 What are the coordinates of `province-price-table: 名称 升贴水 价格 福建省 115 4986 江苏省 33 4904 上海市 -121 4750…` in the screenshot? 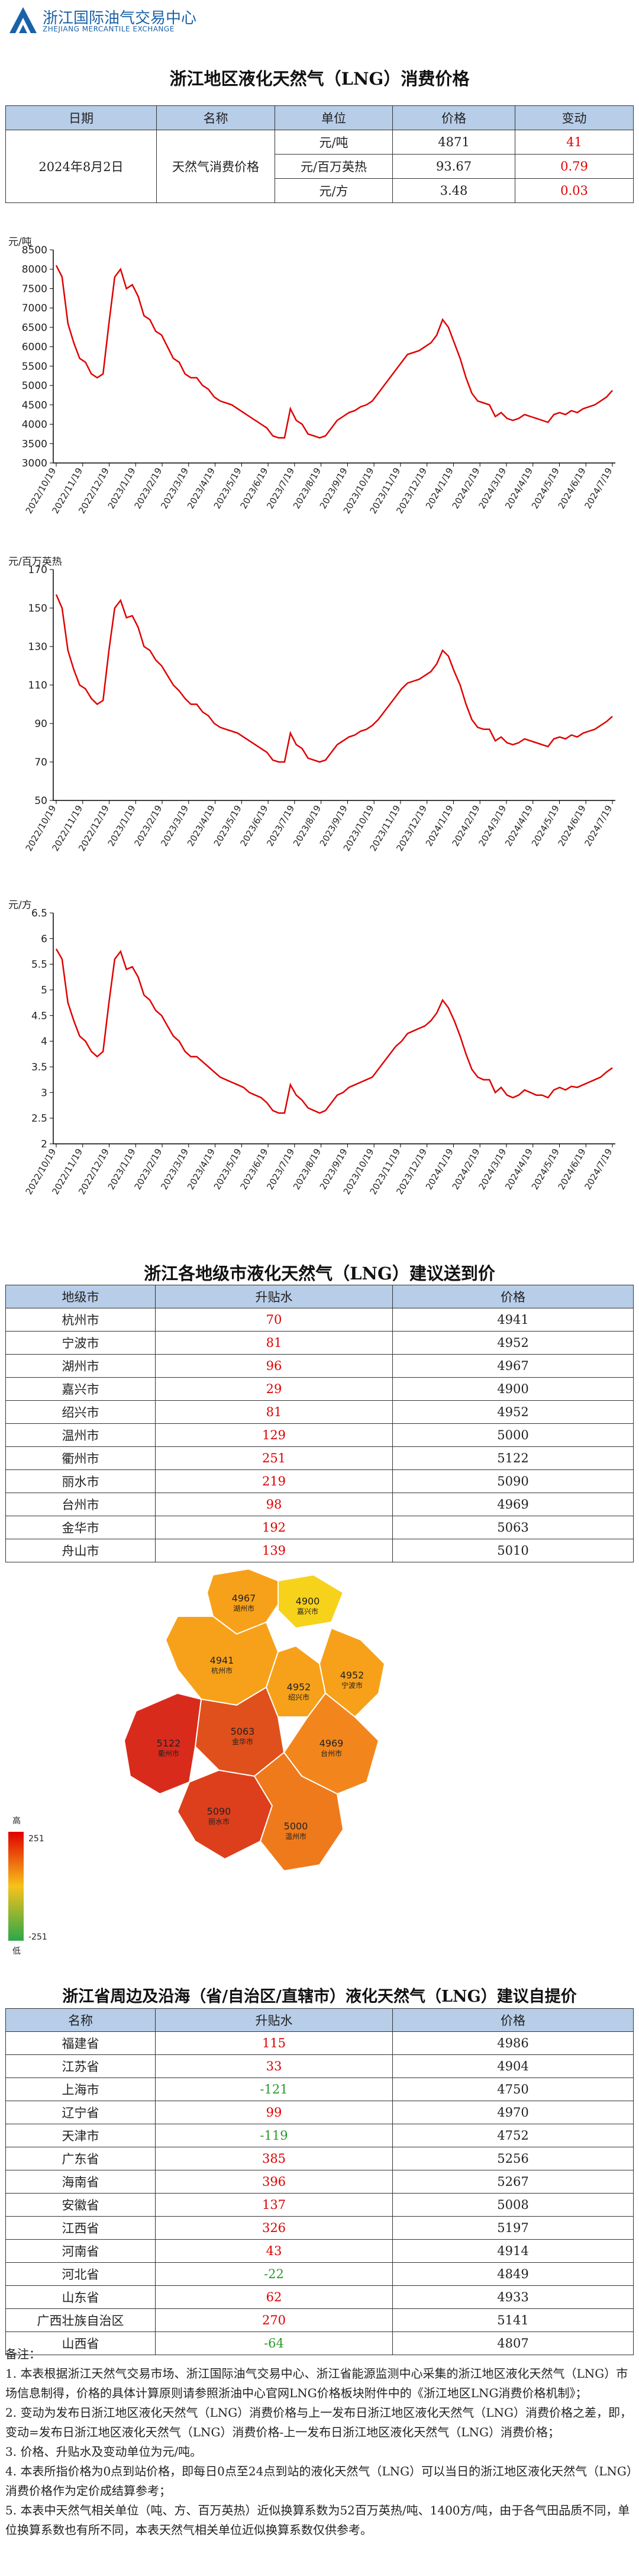 It's located at (319, 2181).